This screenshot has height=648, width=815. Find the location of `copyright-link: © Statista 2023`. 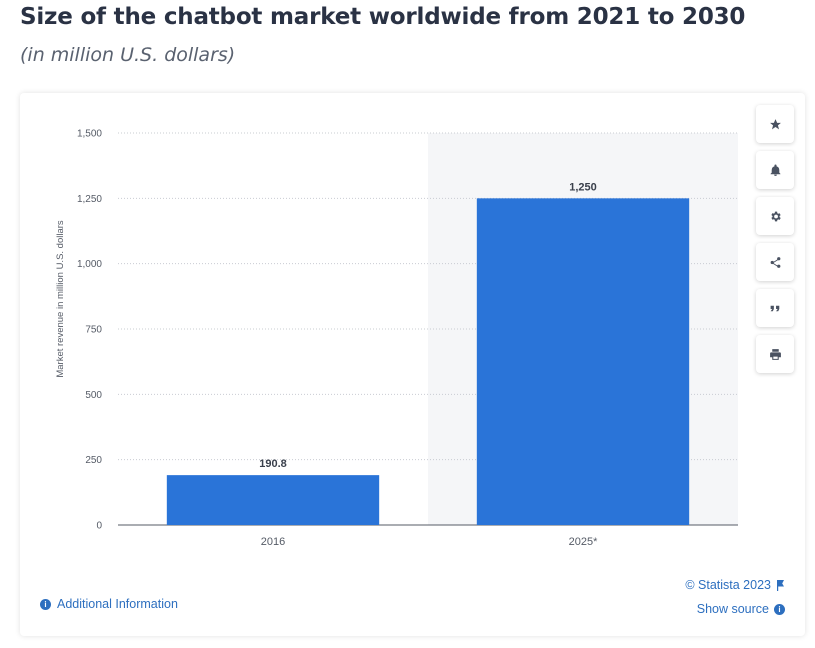

copyright-link: © Statista 2023 is located at coordinates (735, 585).